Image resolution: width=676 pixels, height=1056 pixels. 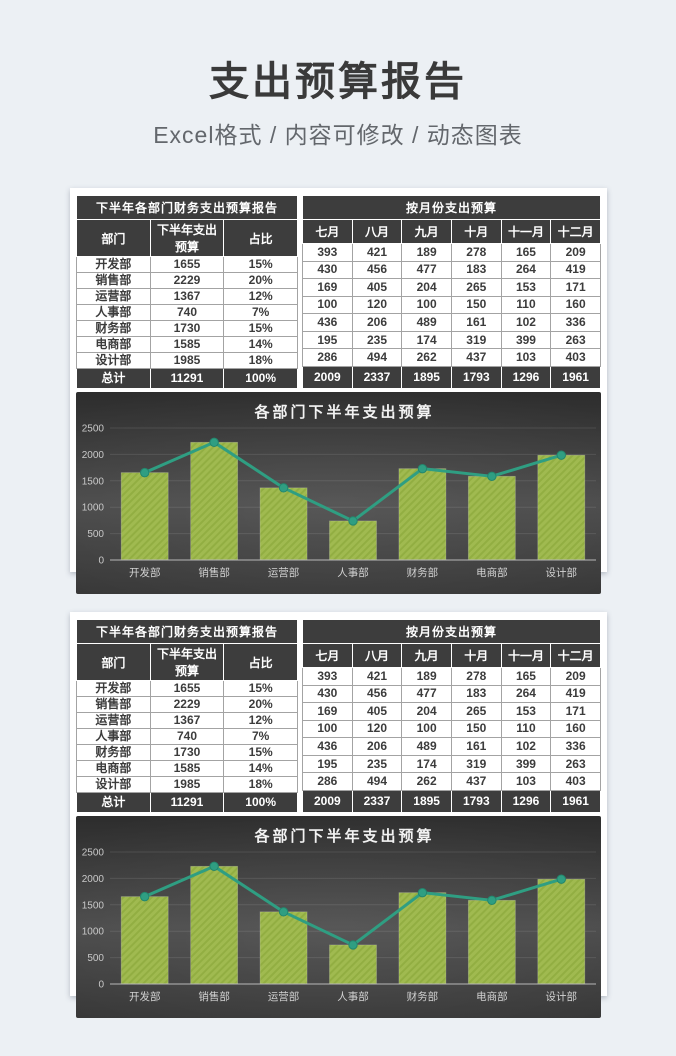 I want to click on svg-text: 1000, so click(x=93, y=932).